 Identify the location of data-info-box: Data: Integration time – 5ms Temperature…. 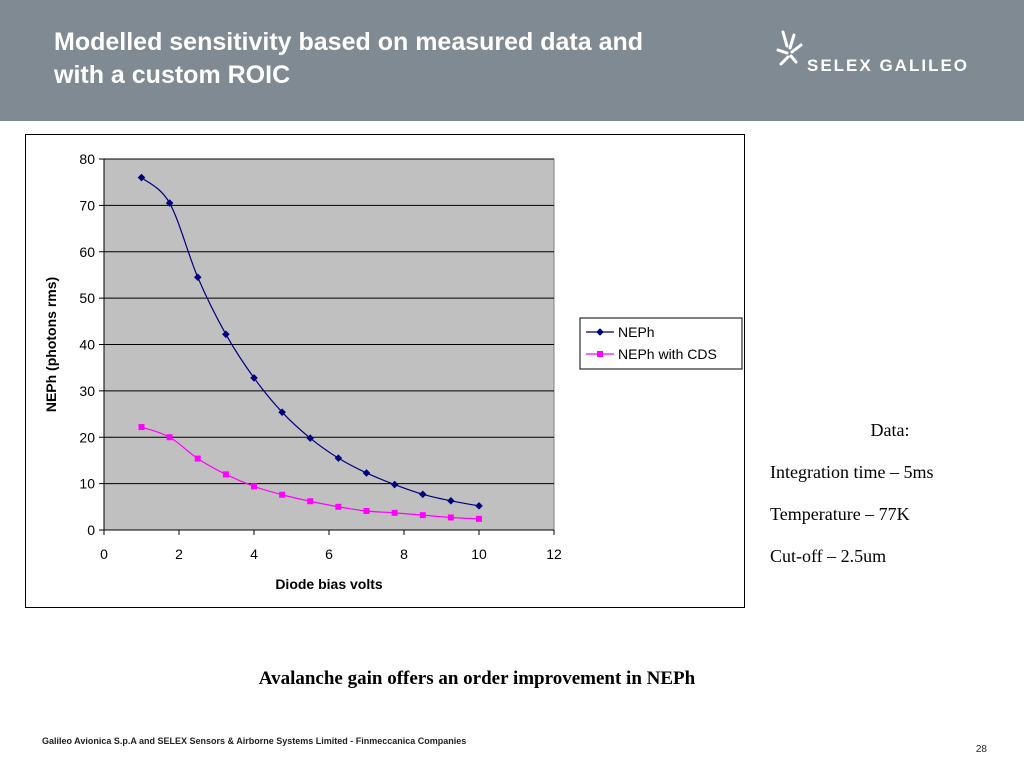
(890, 502).